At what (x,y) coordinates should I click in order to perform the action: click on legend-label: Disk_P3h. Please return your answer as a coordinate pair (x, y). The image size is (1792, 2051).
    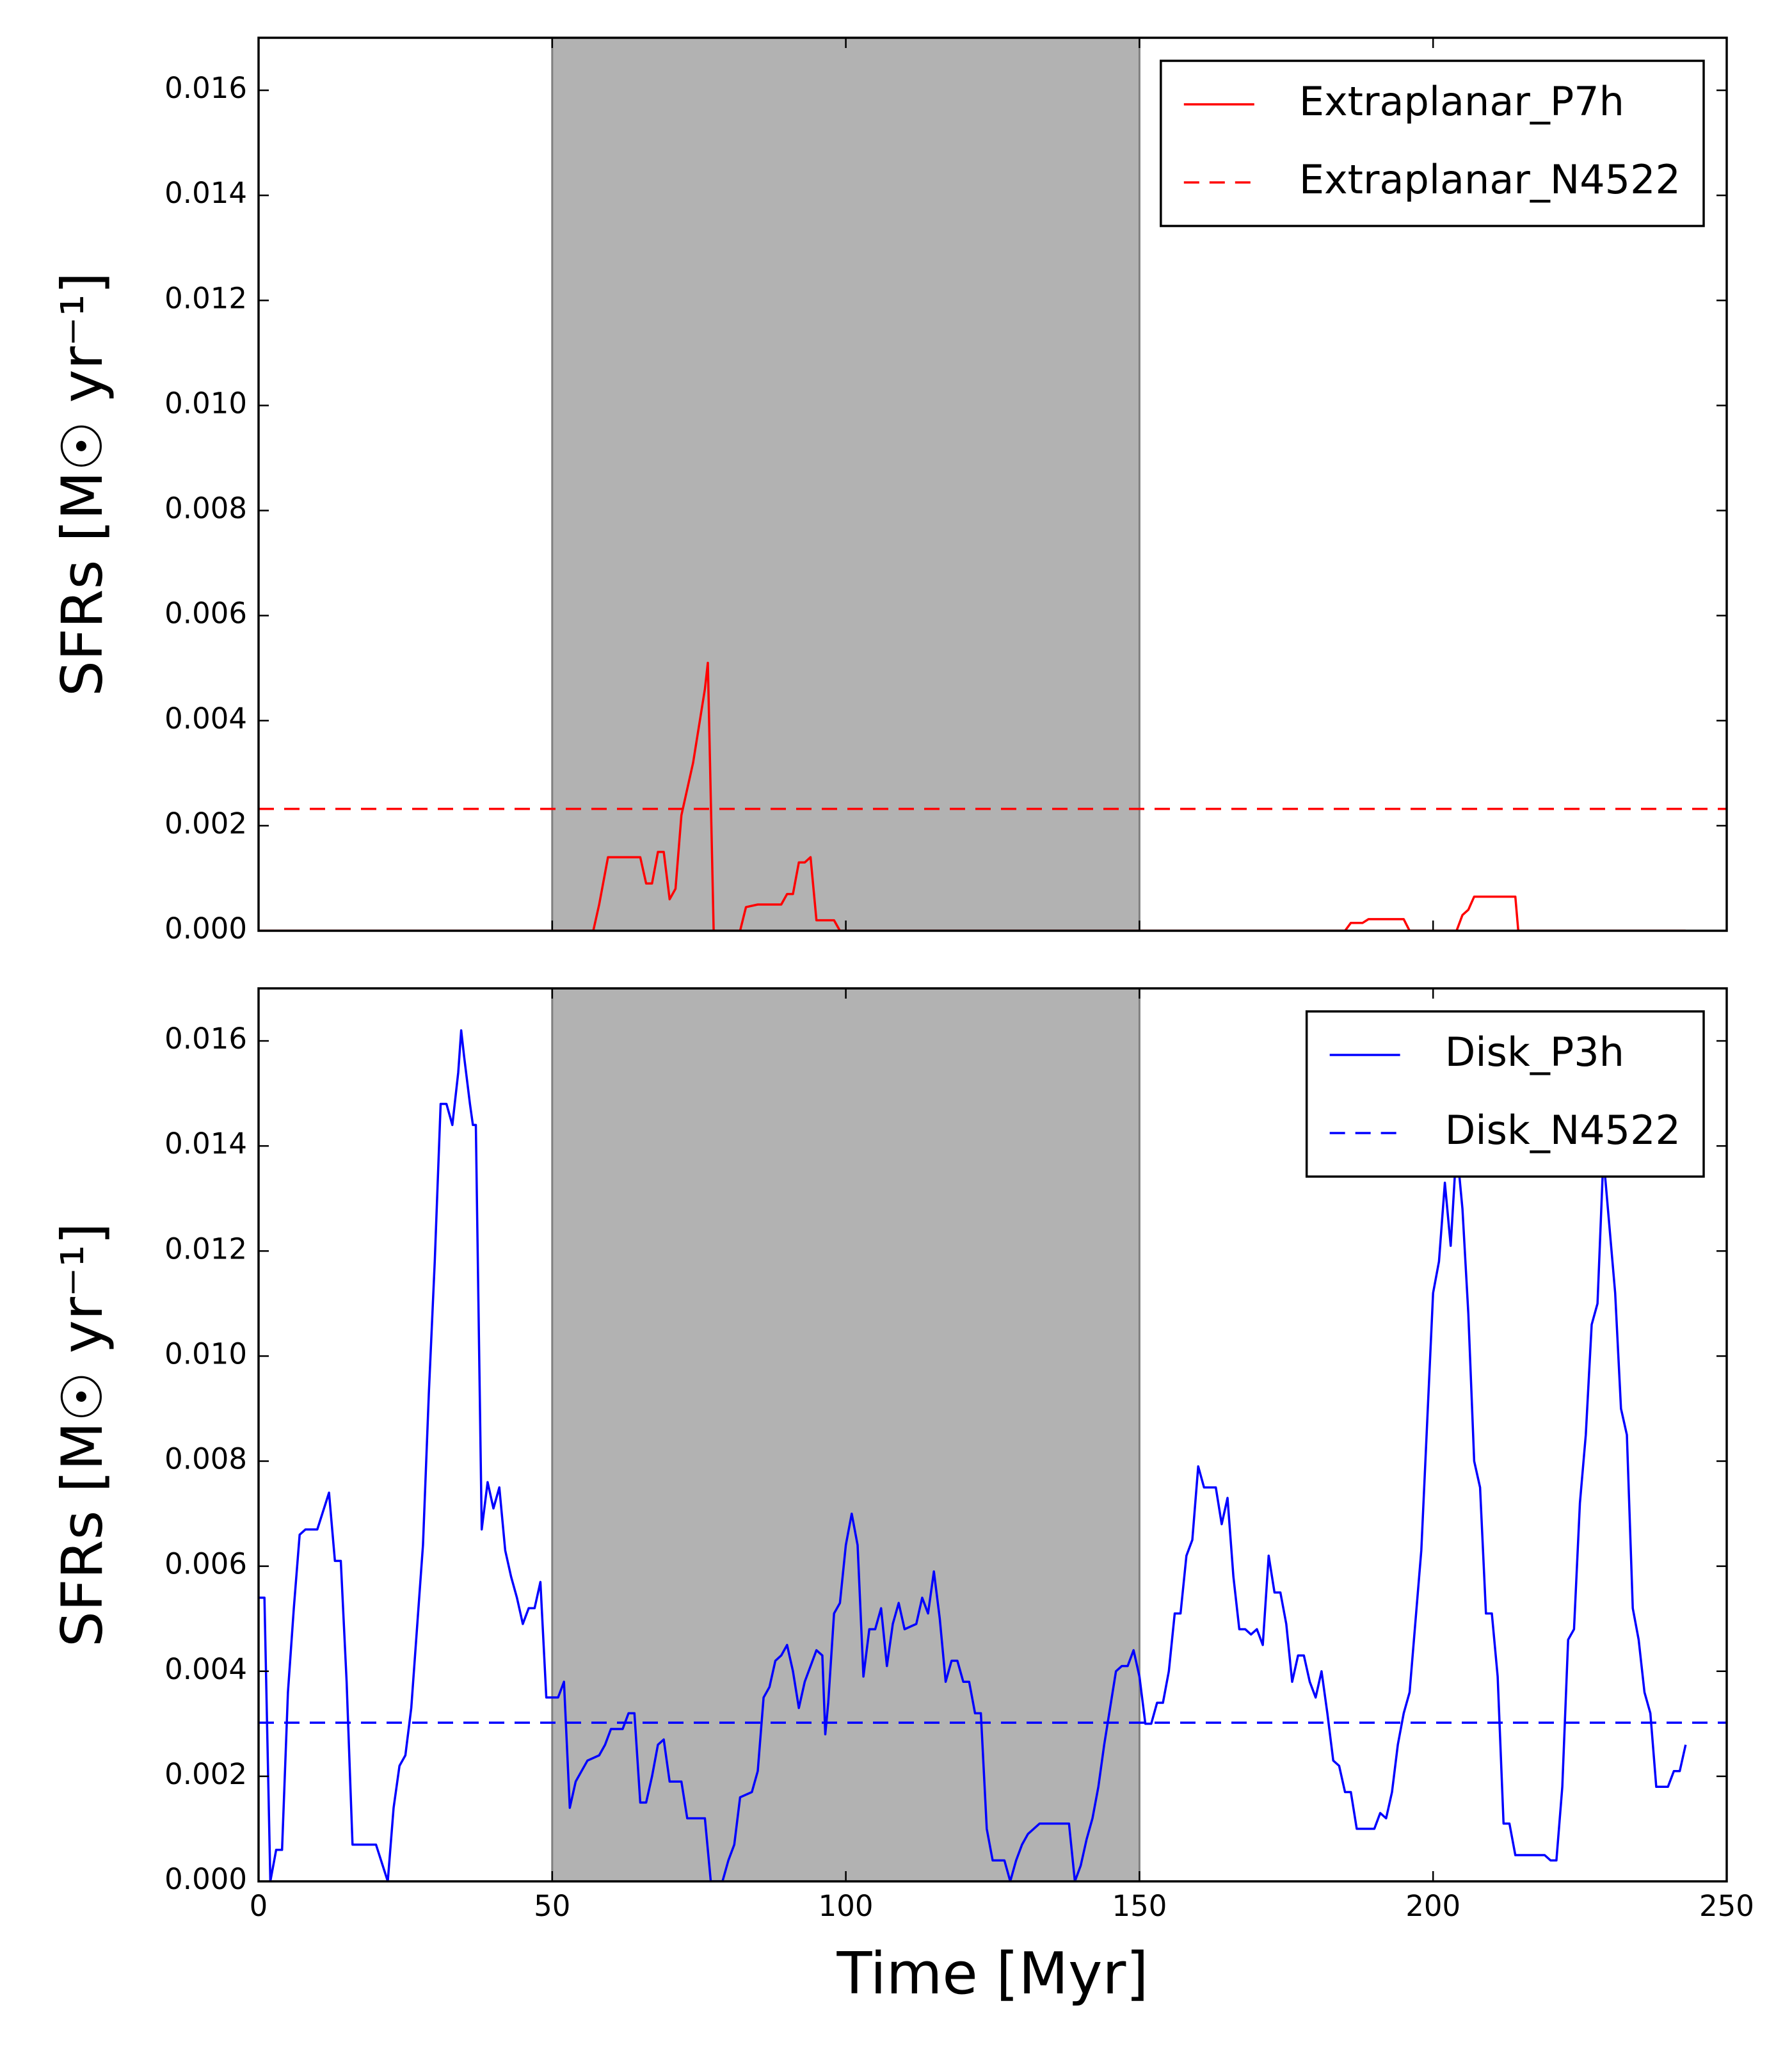
    Looking at the image, I should click on (1534, 1052).